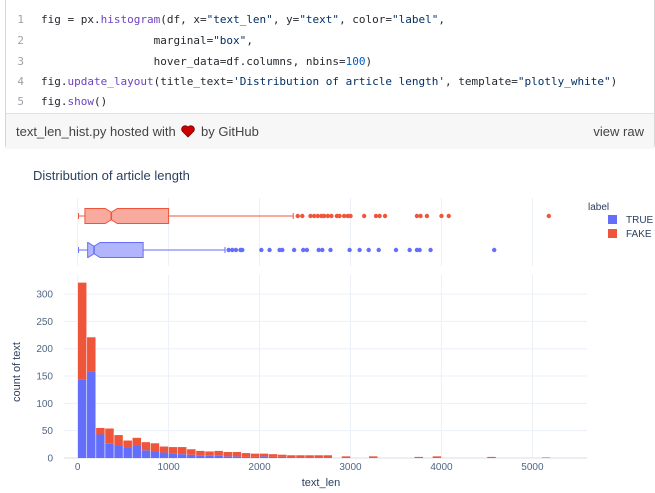 This screenshot has width=655, height=493. I want to click on code-text: fig.show(), so click(74, 102).